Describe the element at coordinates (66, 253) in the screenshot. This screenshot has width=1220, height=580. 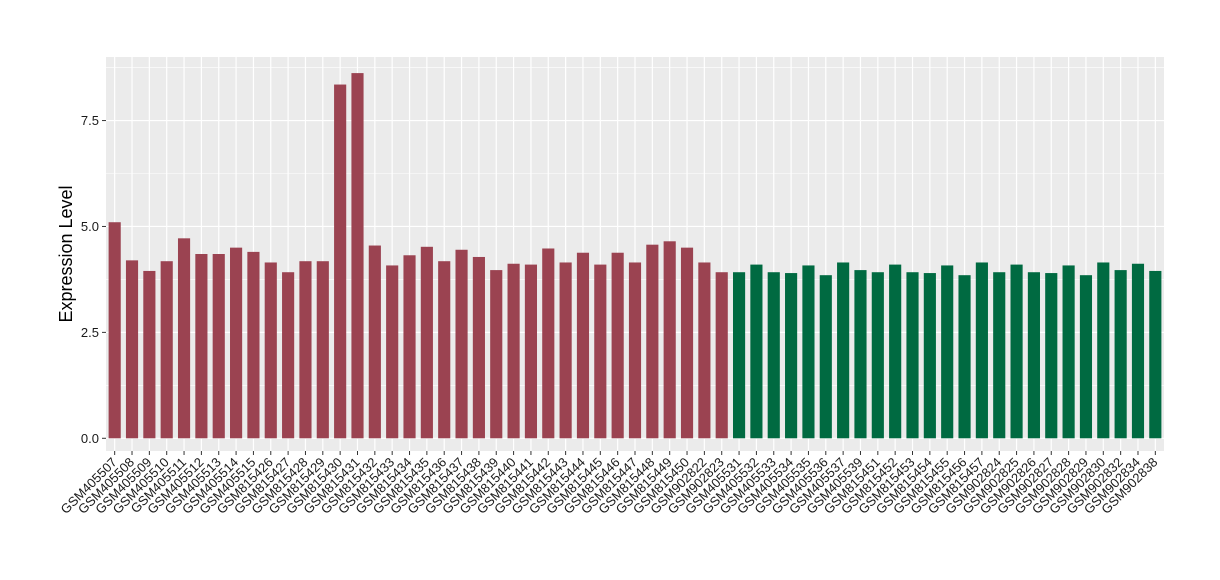
I see `y-axis-title: Expression Level` at that location.